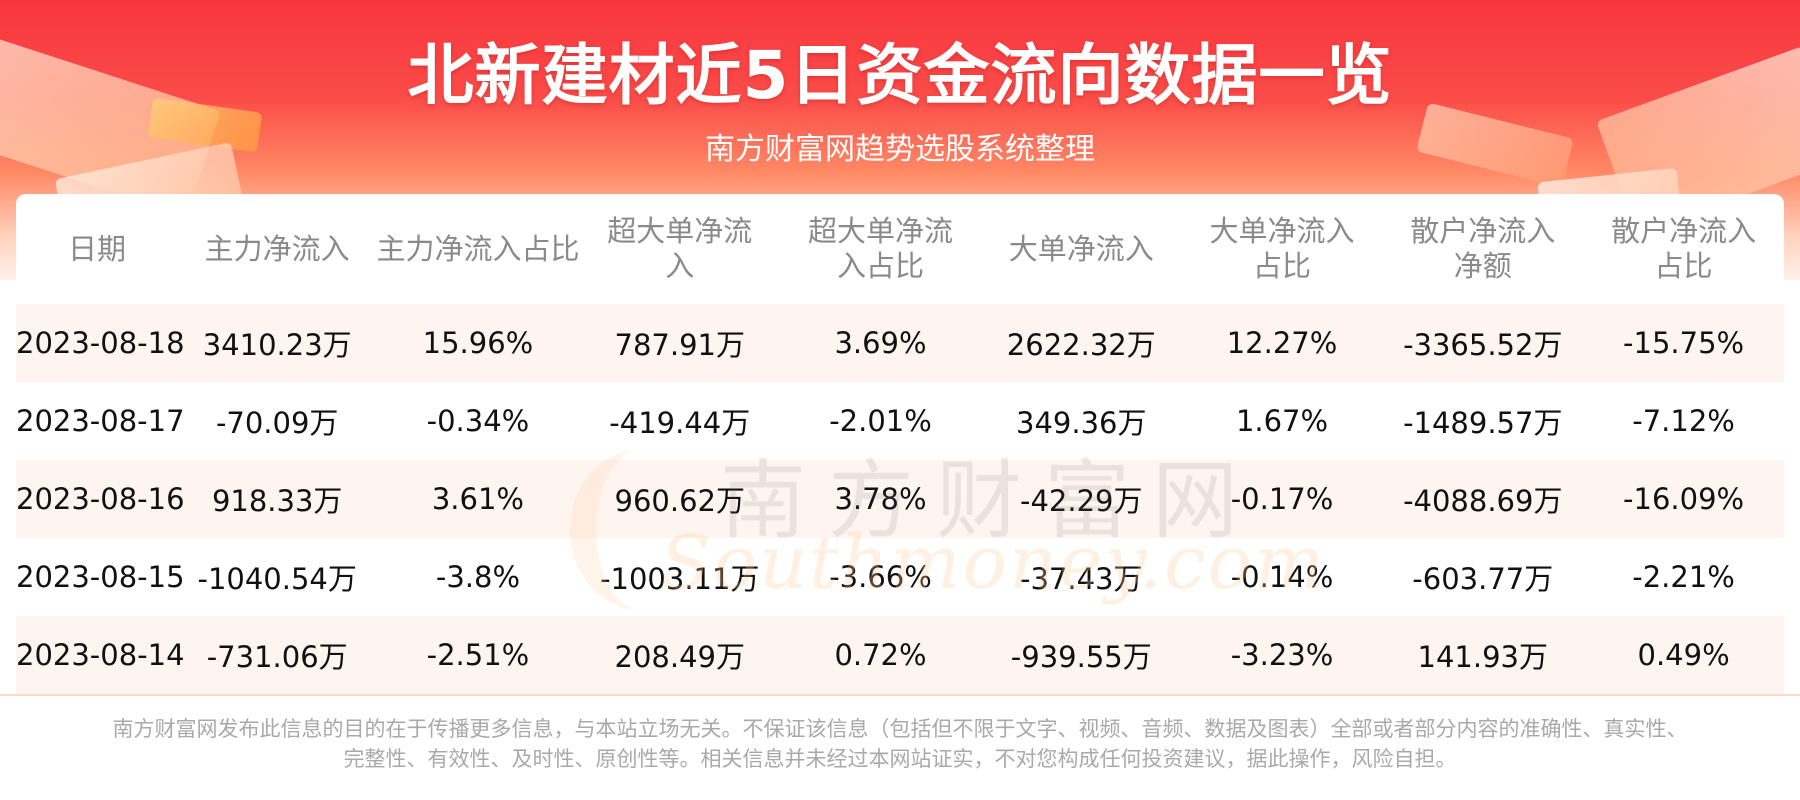 The image size is (1800, 800). Describe the element at coordinates (100, 577) in the screenshot. I see `date-cell: 2023-08-15` at that location.